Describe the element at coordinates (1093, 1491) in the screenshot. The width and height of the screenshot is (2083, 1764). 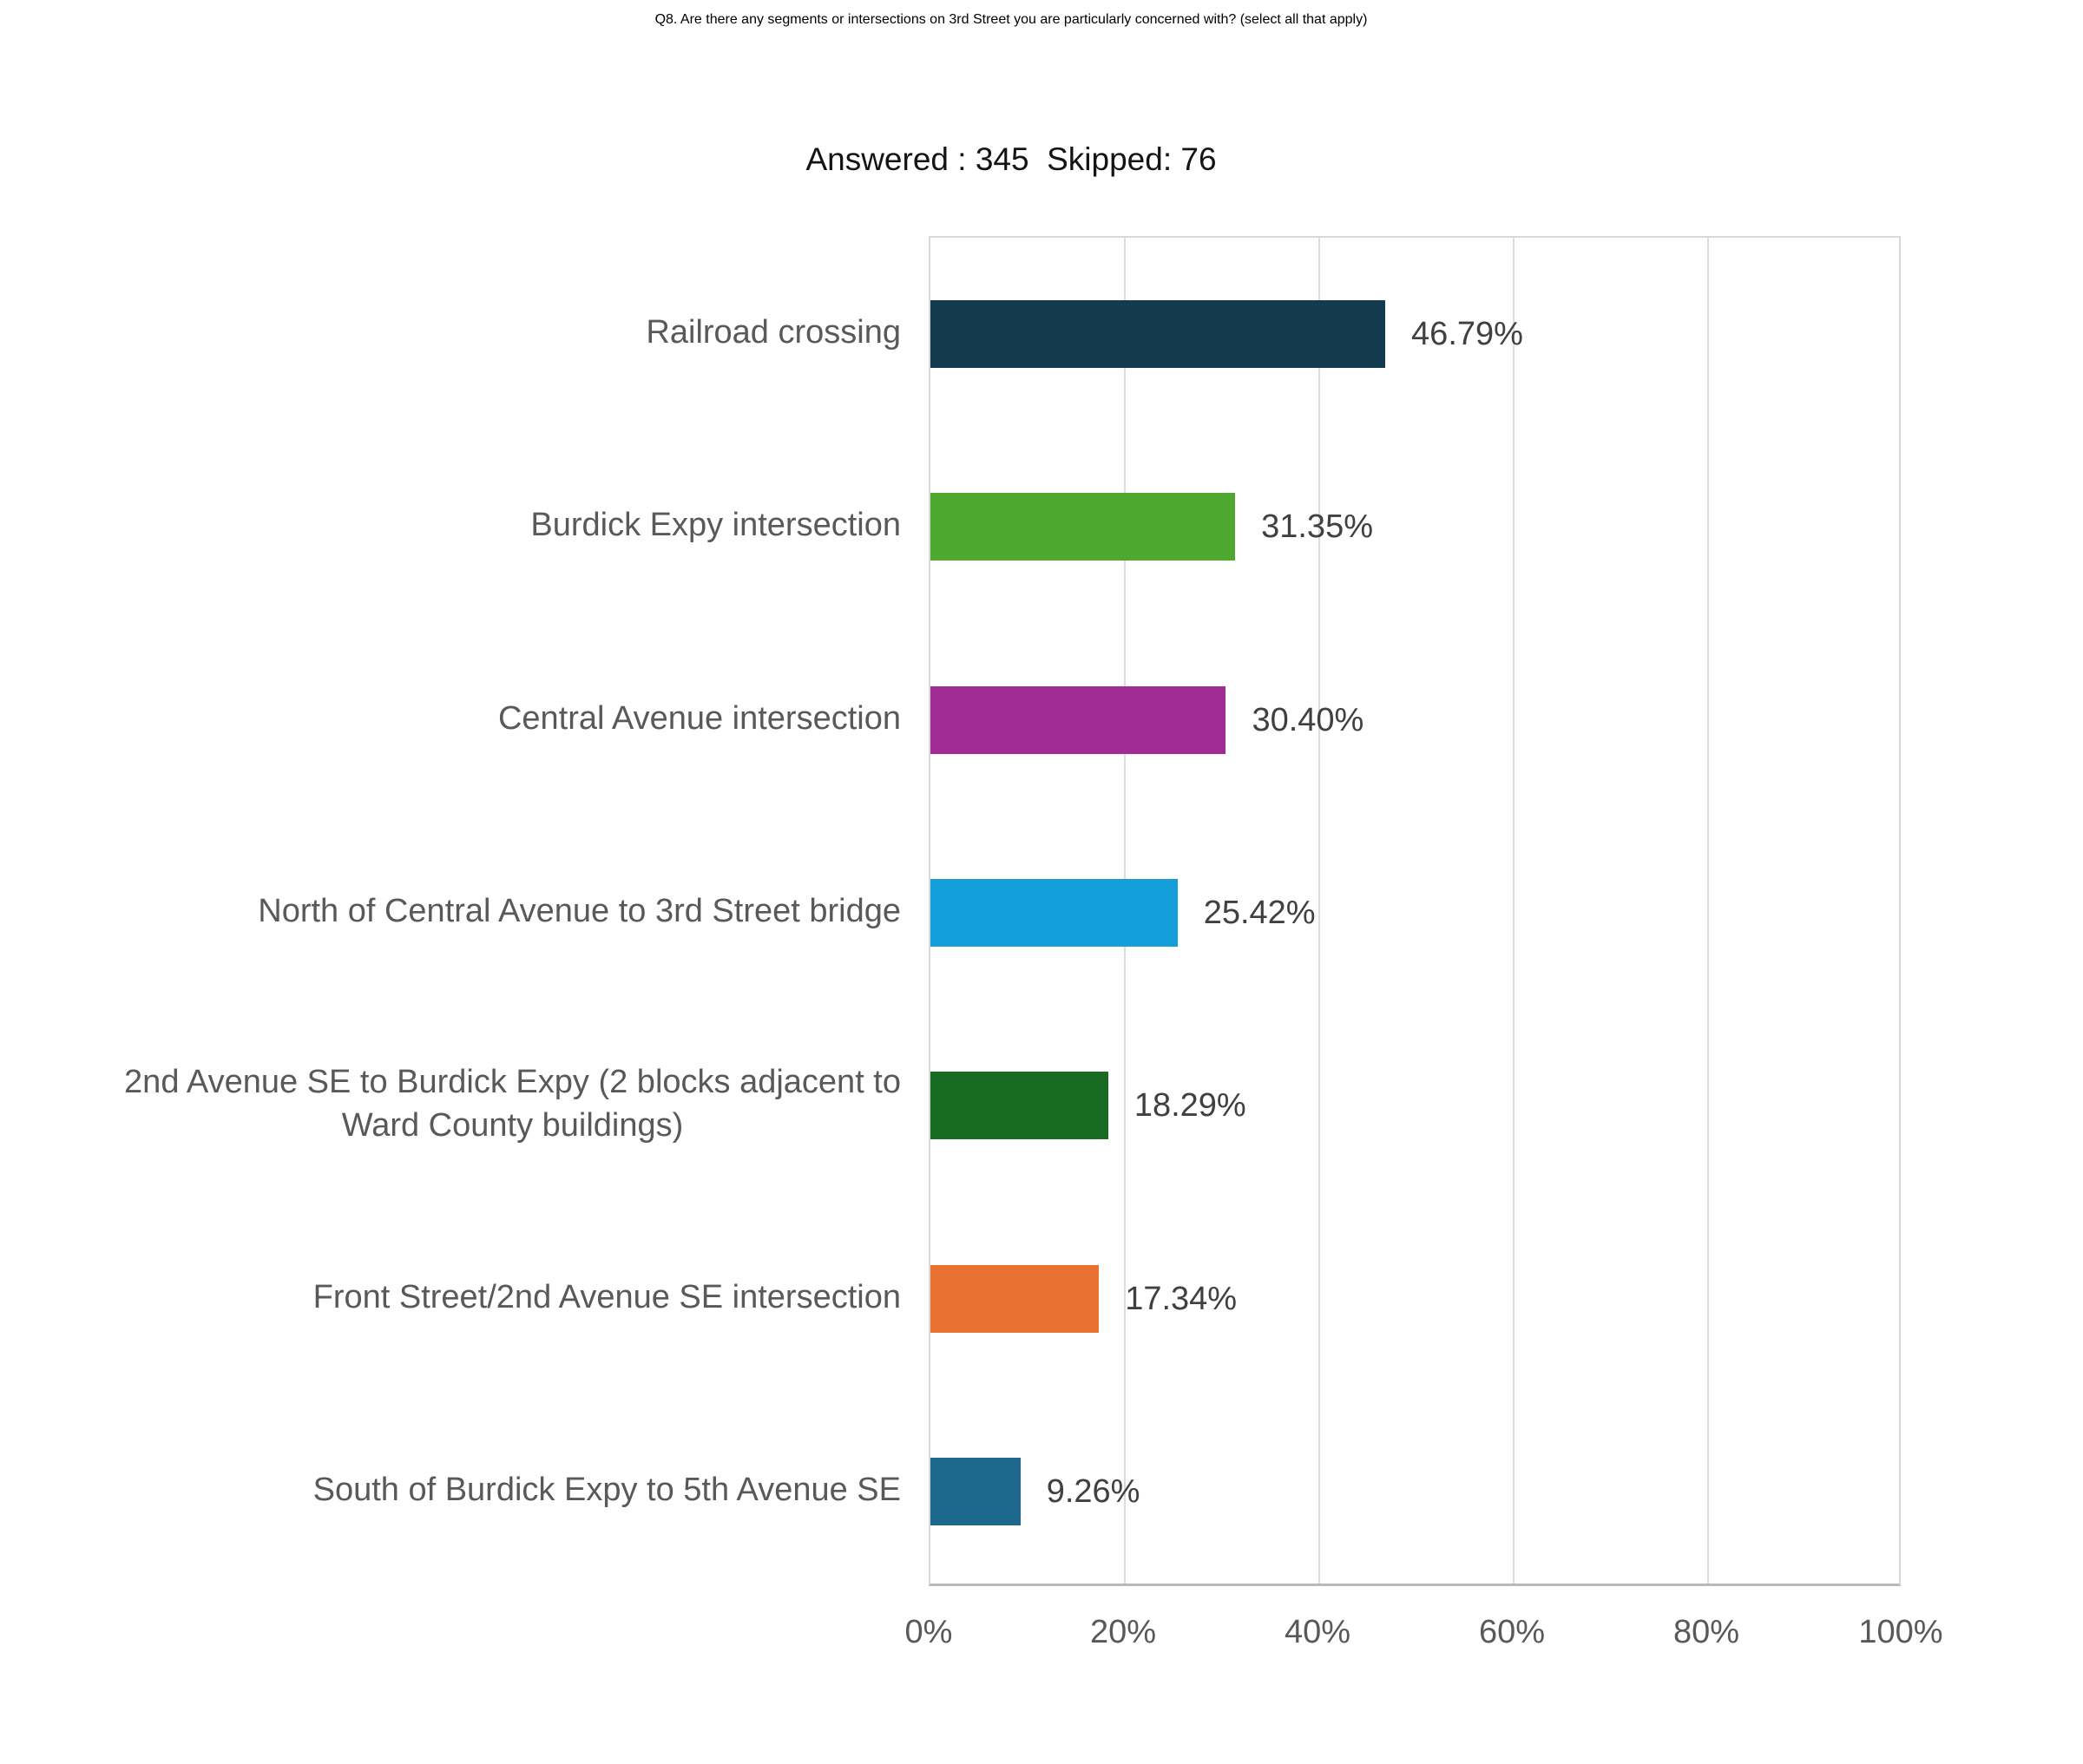
I see `bar-value-label: 9.26%` at that location.